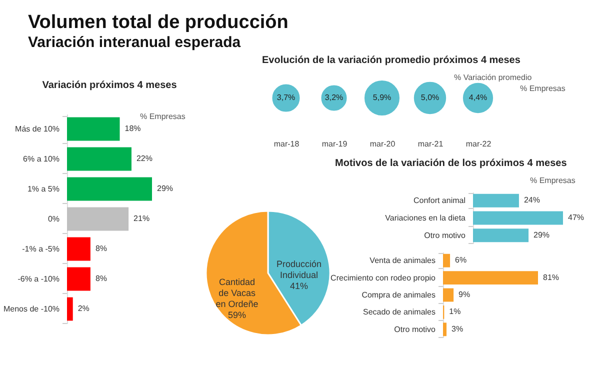  Describe the element at coordinates (110, 85) in the screenshot. I see `chart-title: Variación próximos 4 meses` at that location.